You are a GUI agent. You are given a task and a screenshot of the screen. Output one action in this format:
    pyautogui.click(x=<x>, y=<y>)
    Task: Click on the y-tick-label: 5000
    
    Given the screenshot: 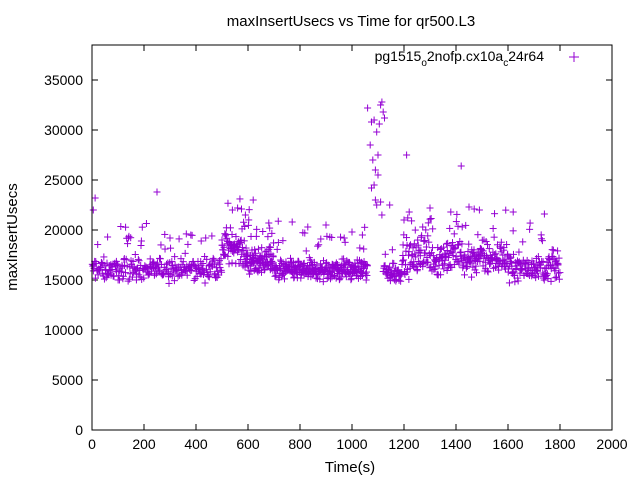 What is the action you would take?
    pyautogui.click(x=67, y=380)
    